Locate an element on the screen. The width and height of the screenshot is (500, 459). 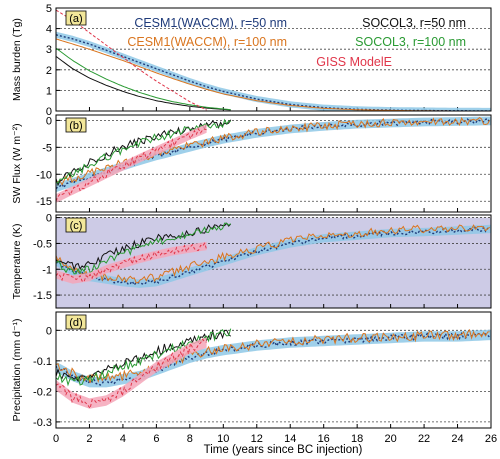
panel-c-ylabel: Temperature (K) is located at coordinates (17, 262).